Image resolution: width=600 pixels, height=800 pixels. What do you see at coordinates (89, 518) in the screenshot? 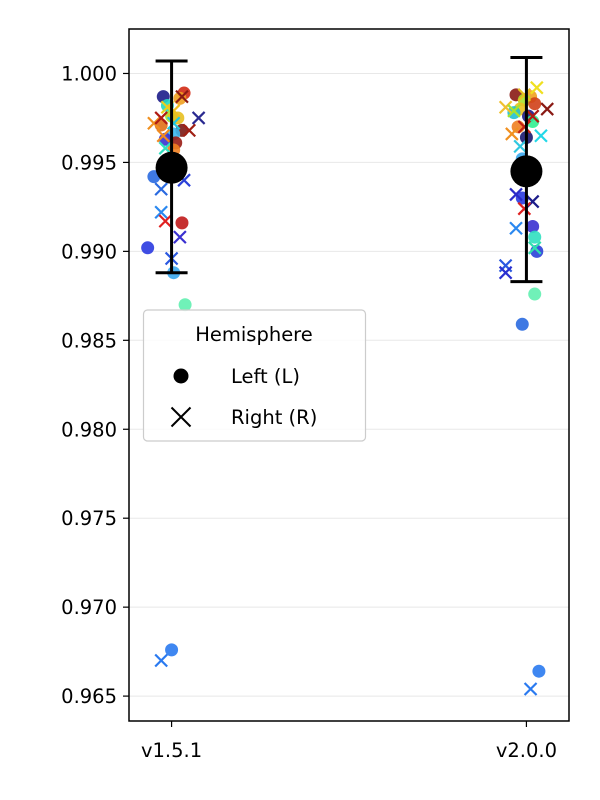
I see `y-tick-label: 0.975` at bounding box center [89, 518].